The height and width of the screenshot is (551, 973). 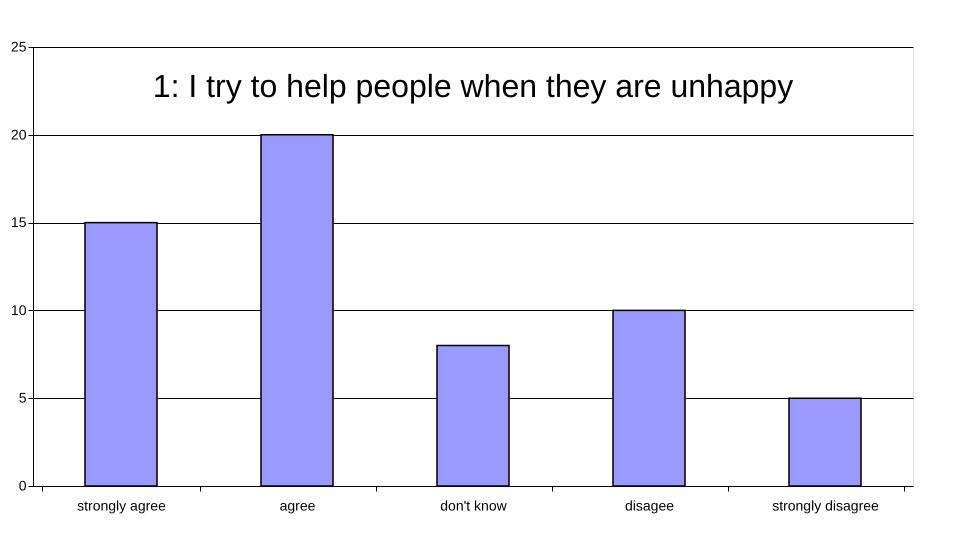 I want to click on y-tick-label: 25, so click(x=18, y=46).